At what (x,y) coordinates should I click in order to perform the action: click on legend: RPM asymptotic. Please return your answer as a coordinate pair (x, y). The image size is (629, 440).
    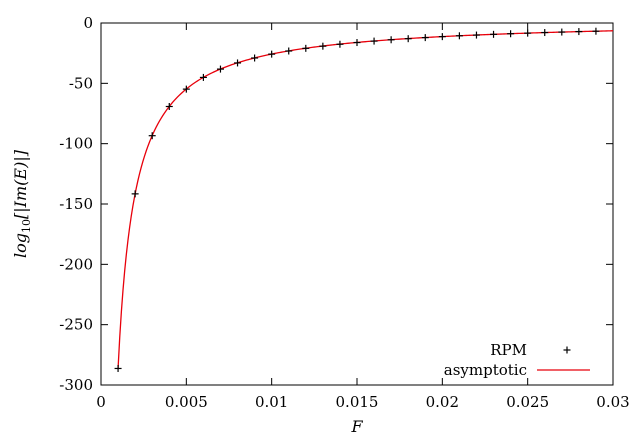
    Looking at the image, I should click on (517, 360).